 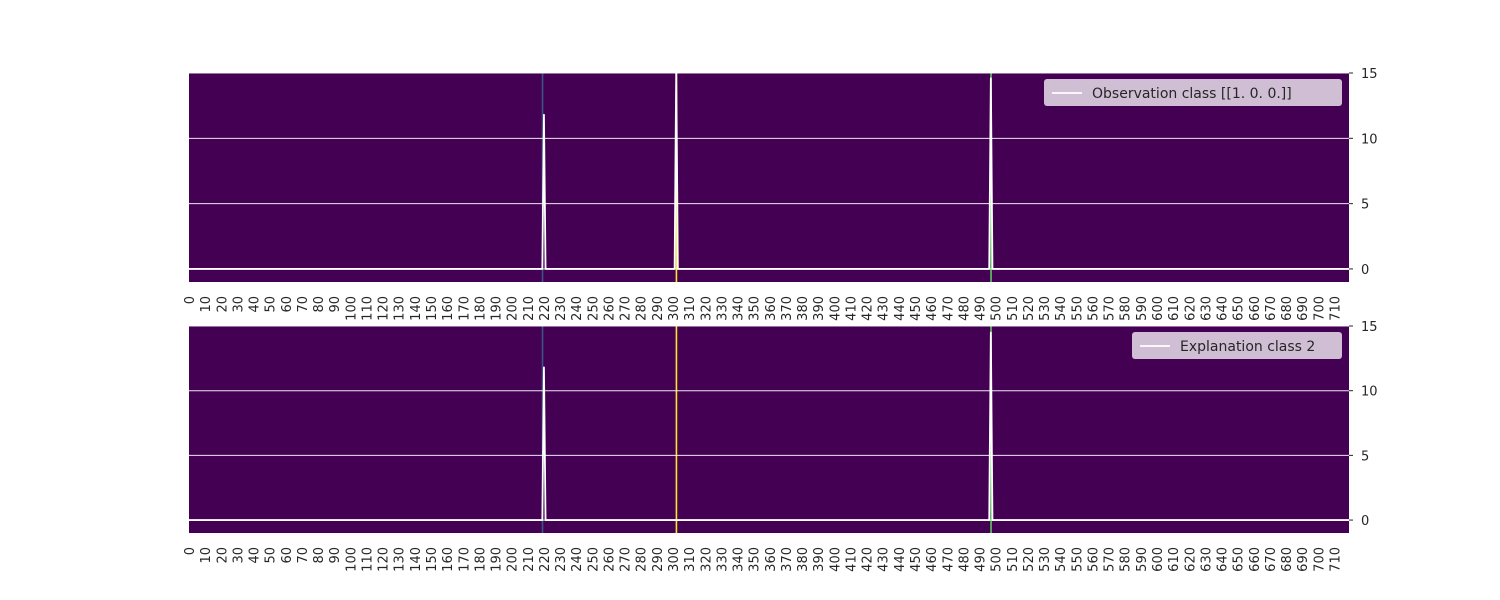 What do you see at coordinates (1255, 559) in the screenshot?
I see `x-tick-label-660: 660` at bounding box center [1255, 559].